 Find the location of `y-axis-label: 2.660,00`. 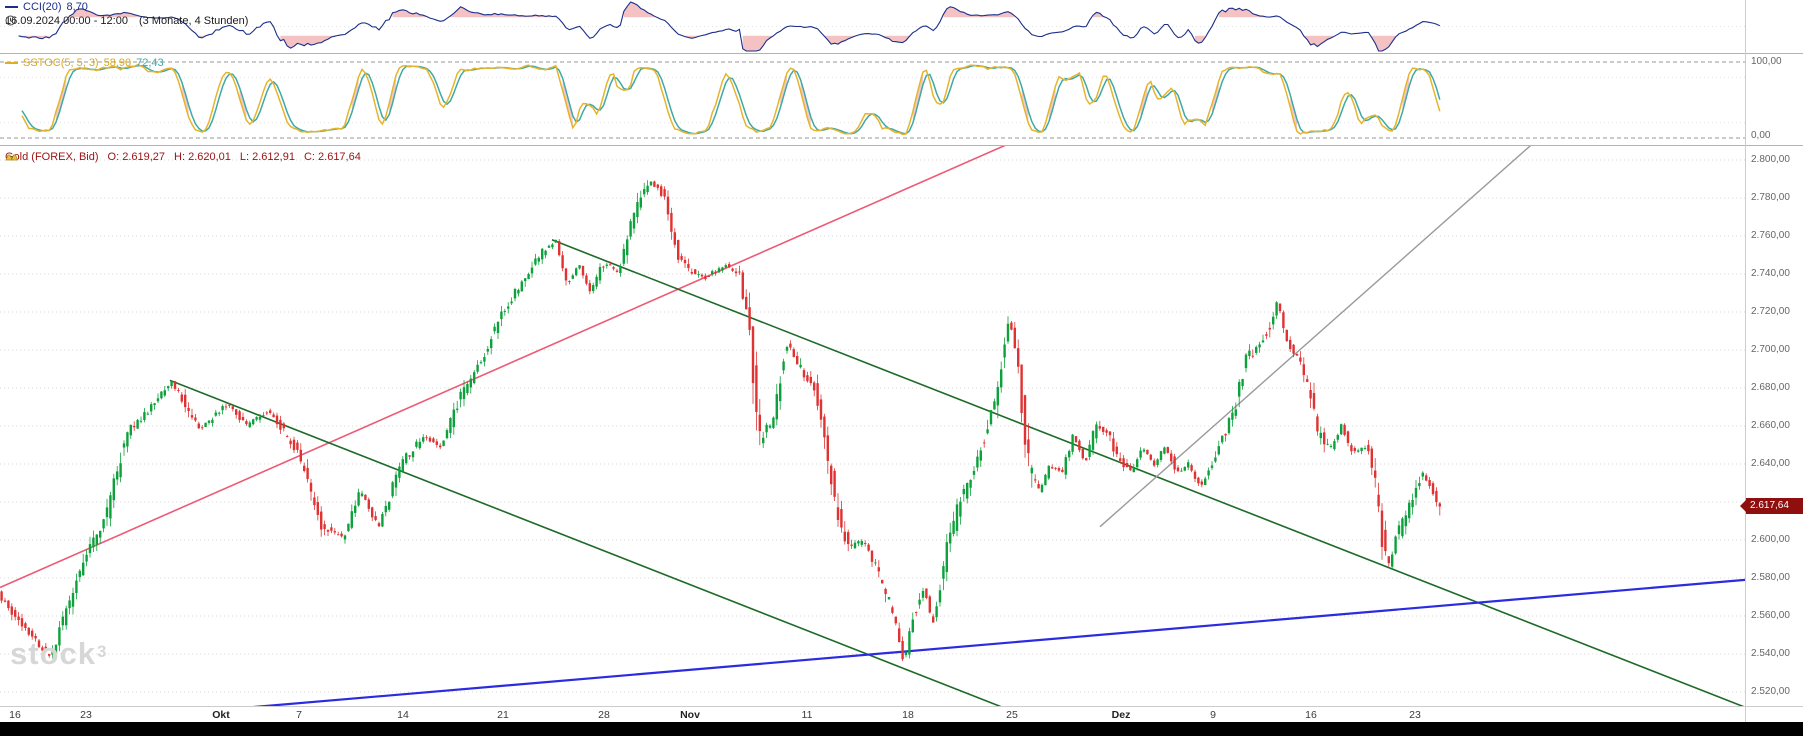

y-axis-label: 2.660,00 is located at coordinates (1770, 425).